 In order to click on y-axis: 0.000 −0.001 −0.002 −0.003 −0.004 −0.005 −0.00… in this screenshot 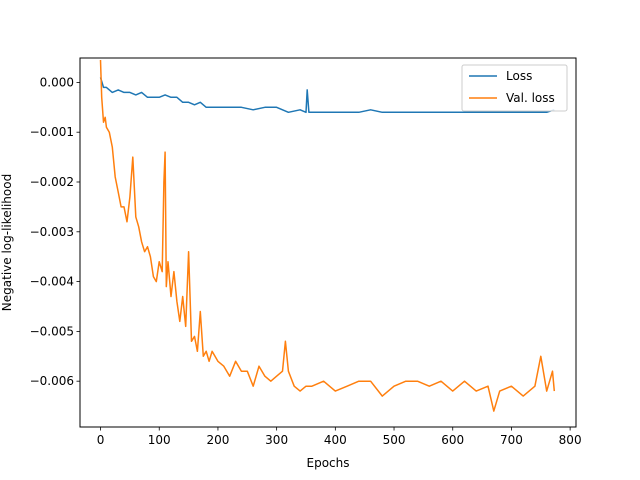, I will do `click(55, 231)`.